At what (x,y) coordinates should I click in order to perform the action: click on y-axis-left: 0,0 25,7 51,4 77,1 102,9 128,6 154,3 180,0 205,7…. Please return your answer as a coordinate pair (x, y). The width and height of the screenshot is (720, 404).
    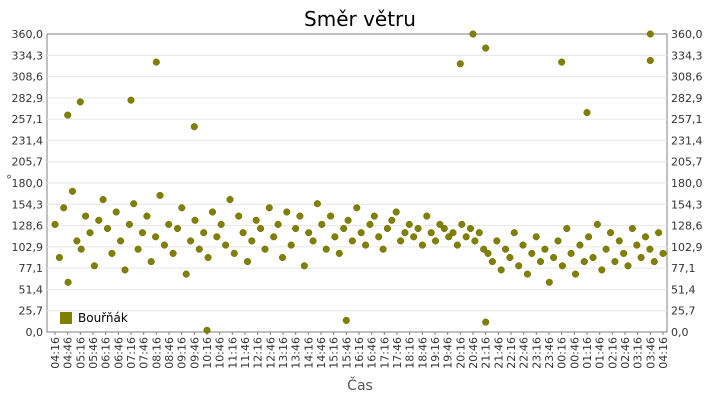
    Looking at the image, I should click on (28, 183).